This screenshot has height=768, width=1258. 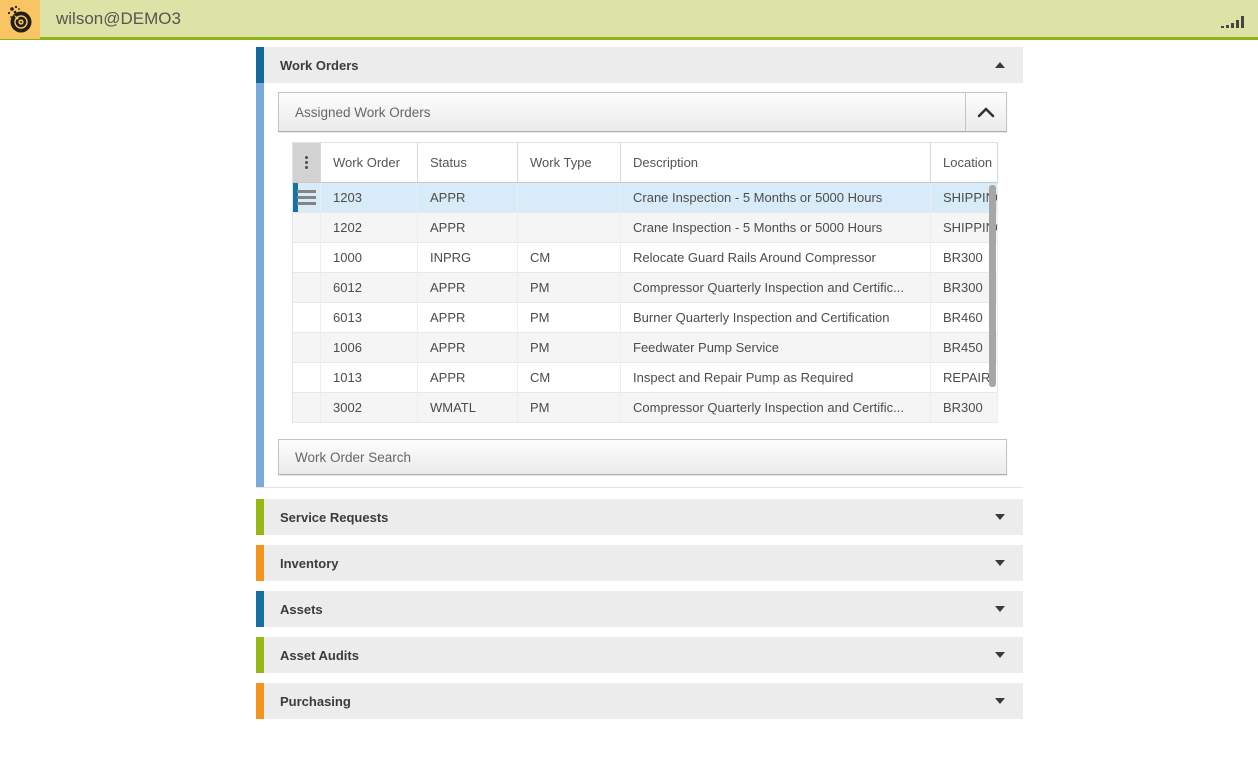 What do you see at coordinates (353, 457) in the screenshot?
I see `work-order-search-label: Work Order Search` at bounding box center [353, 457].